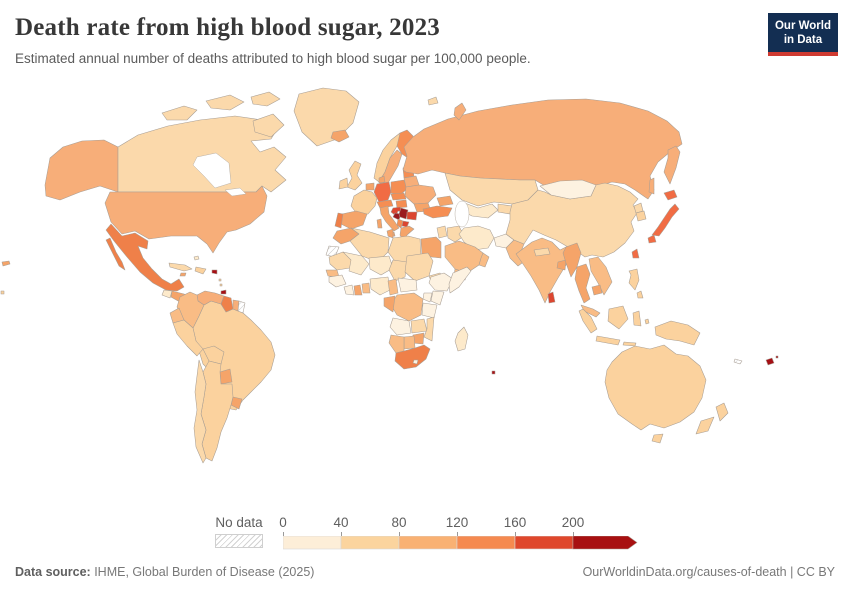 The image size is (850, 600). Describe the element at coordinates (339, 220) in the screenshot. I see `country-portugal` at that location.